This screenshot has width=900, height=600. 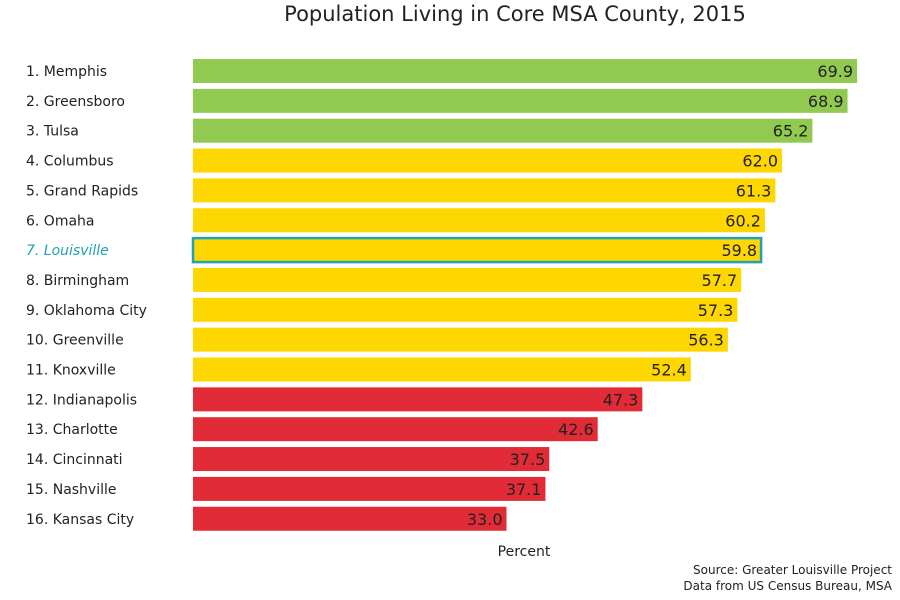 What do you see at coordinates (72, 430) in the screenshot?
I see `category-label-charlotte: 13. Charlotte` at bounding box center [72, 430].